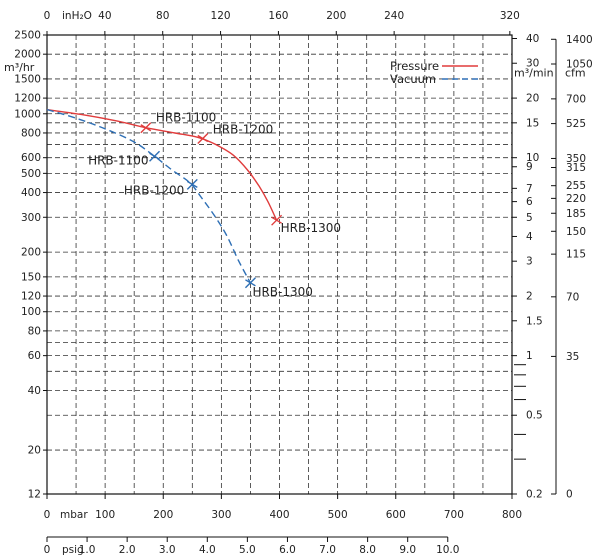 Image resolution: width=597 pixels, height=558 pixels. What do you see at coordinates (34, 451) in the screenshot?
I see `y-tick-label-m3hr: 20` at bounding box center [34, 451].